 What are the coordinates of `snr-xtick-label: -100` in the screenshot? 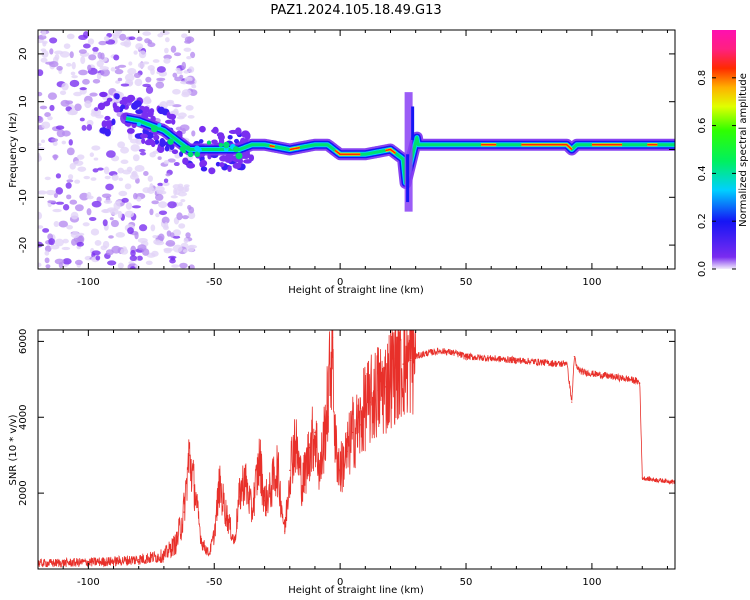 It's located at (88, 582).